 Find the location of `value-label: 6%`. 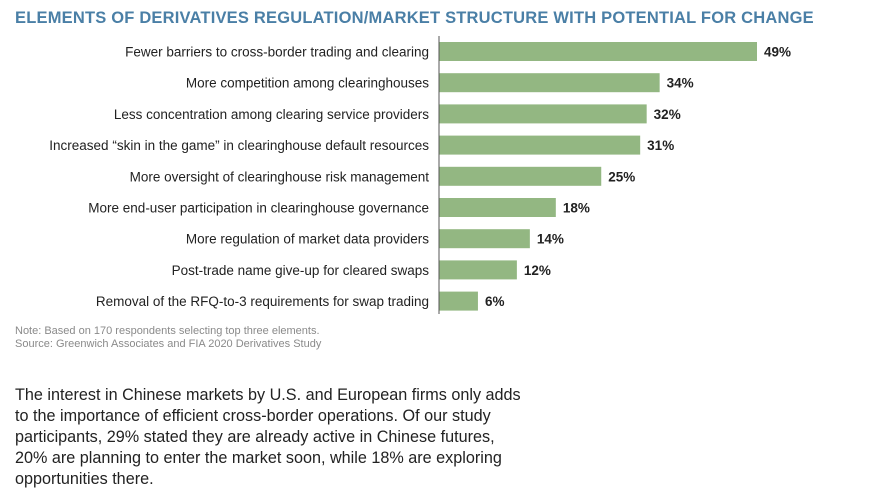

value-label: 6% is located at coordinates (495, 301).